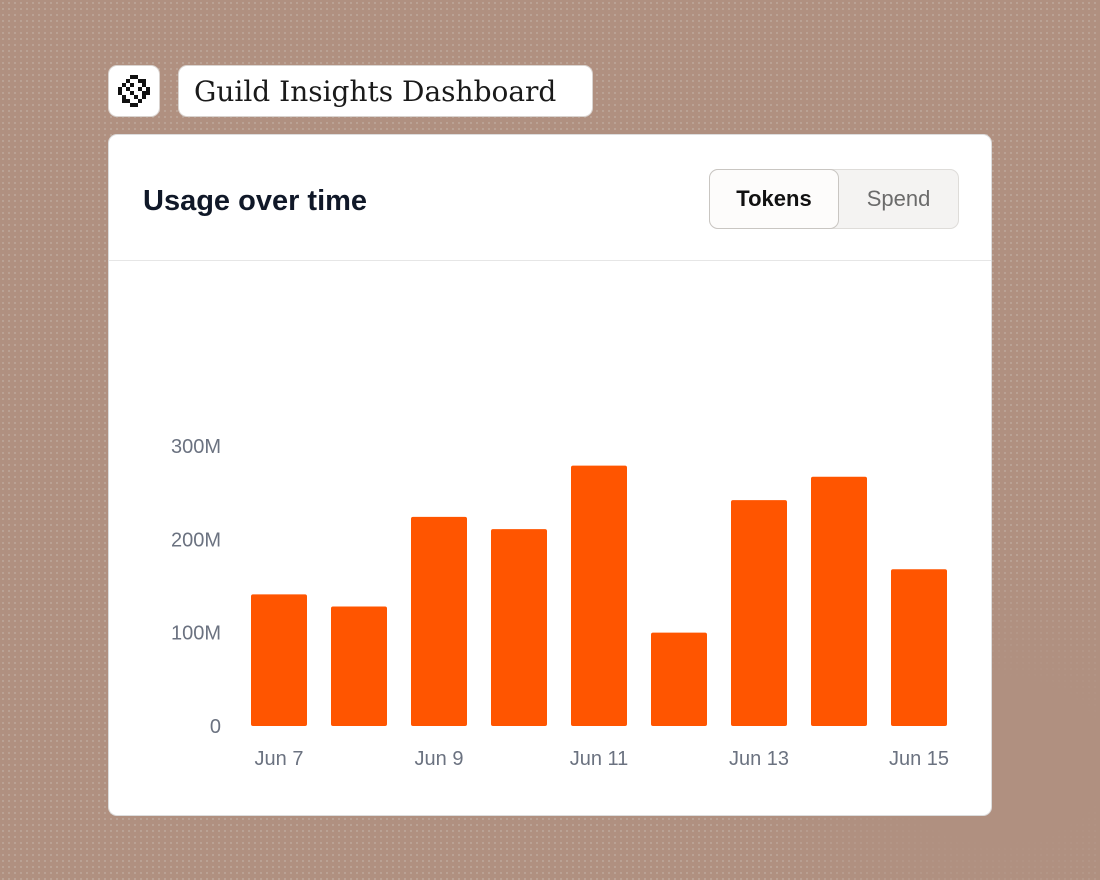 The height and width of the screenshot is (880, 1100). Describe the element at coordinates (196, 447) in the screenshot. I see `y-tick-label: 300M` at that location.